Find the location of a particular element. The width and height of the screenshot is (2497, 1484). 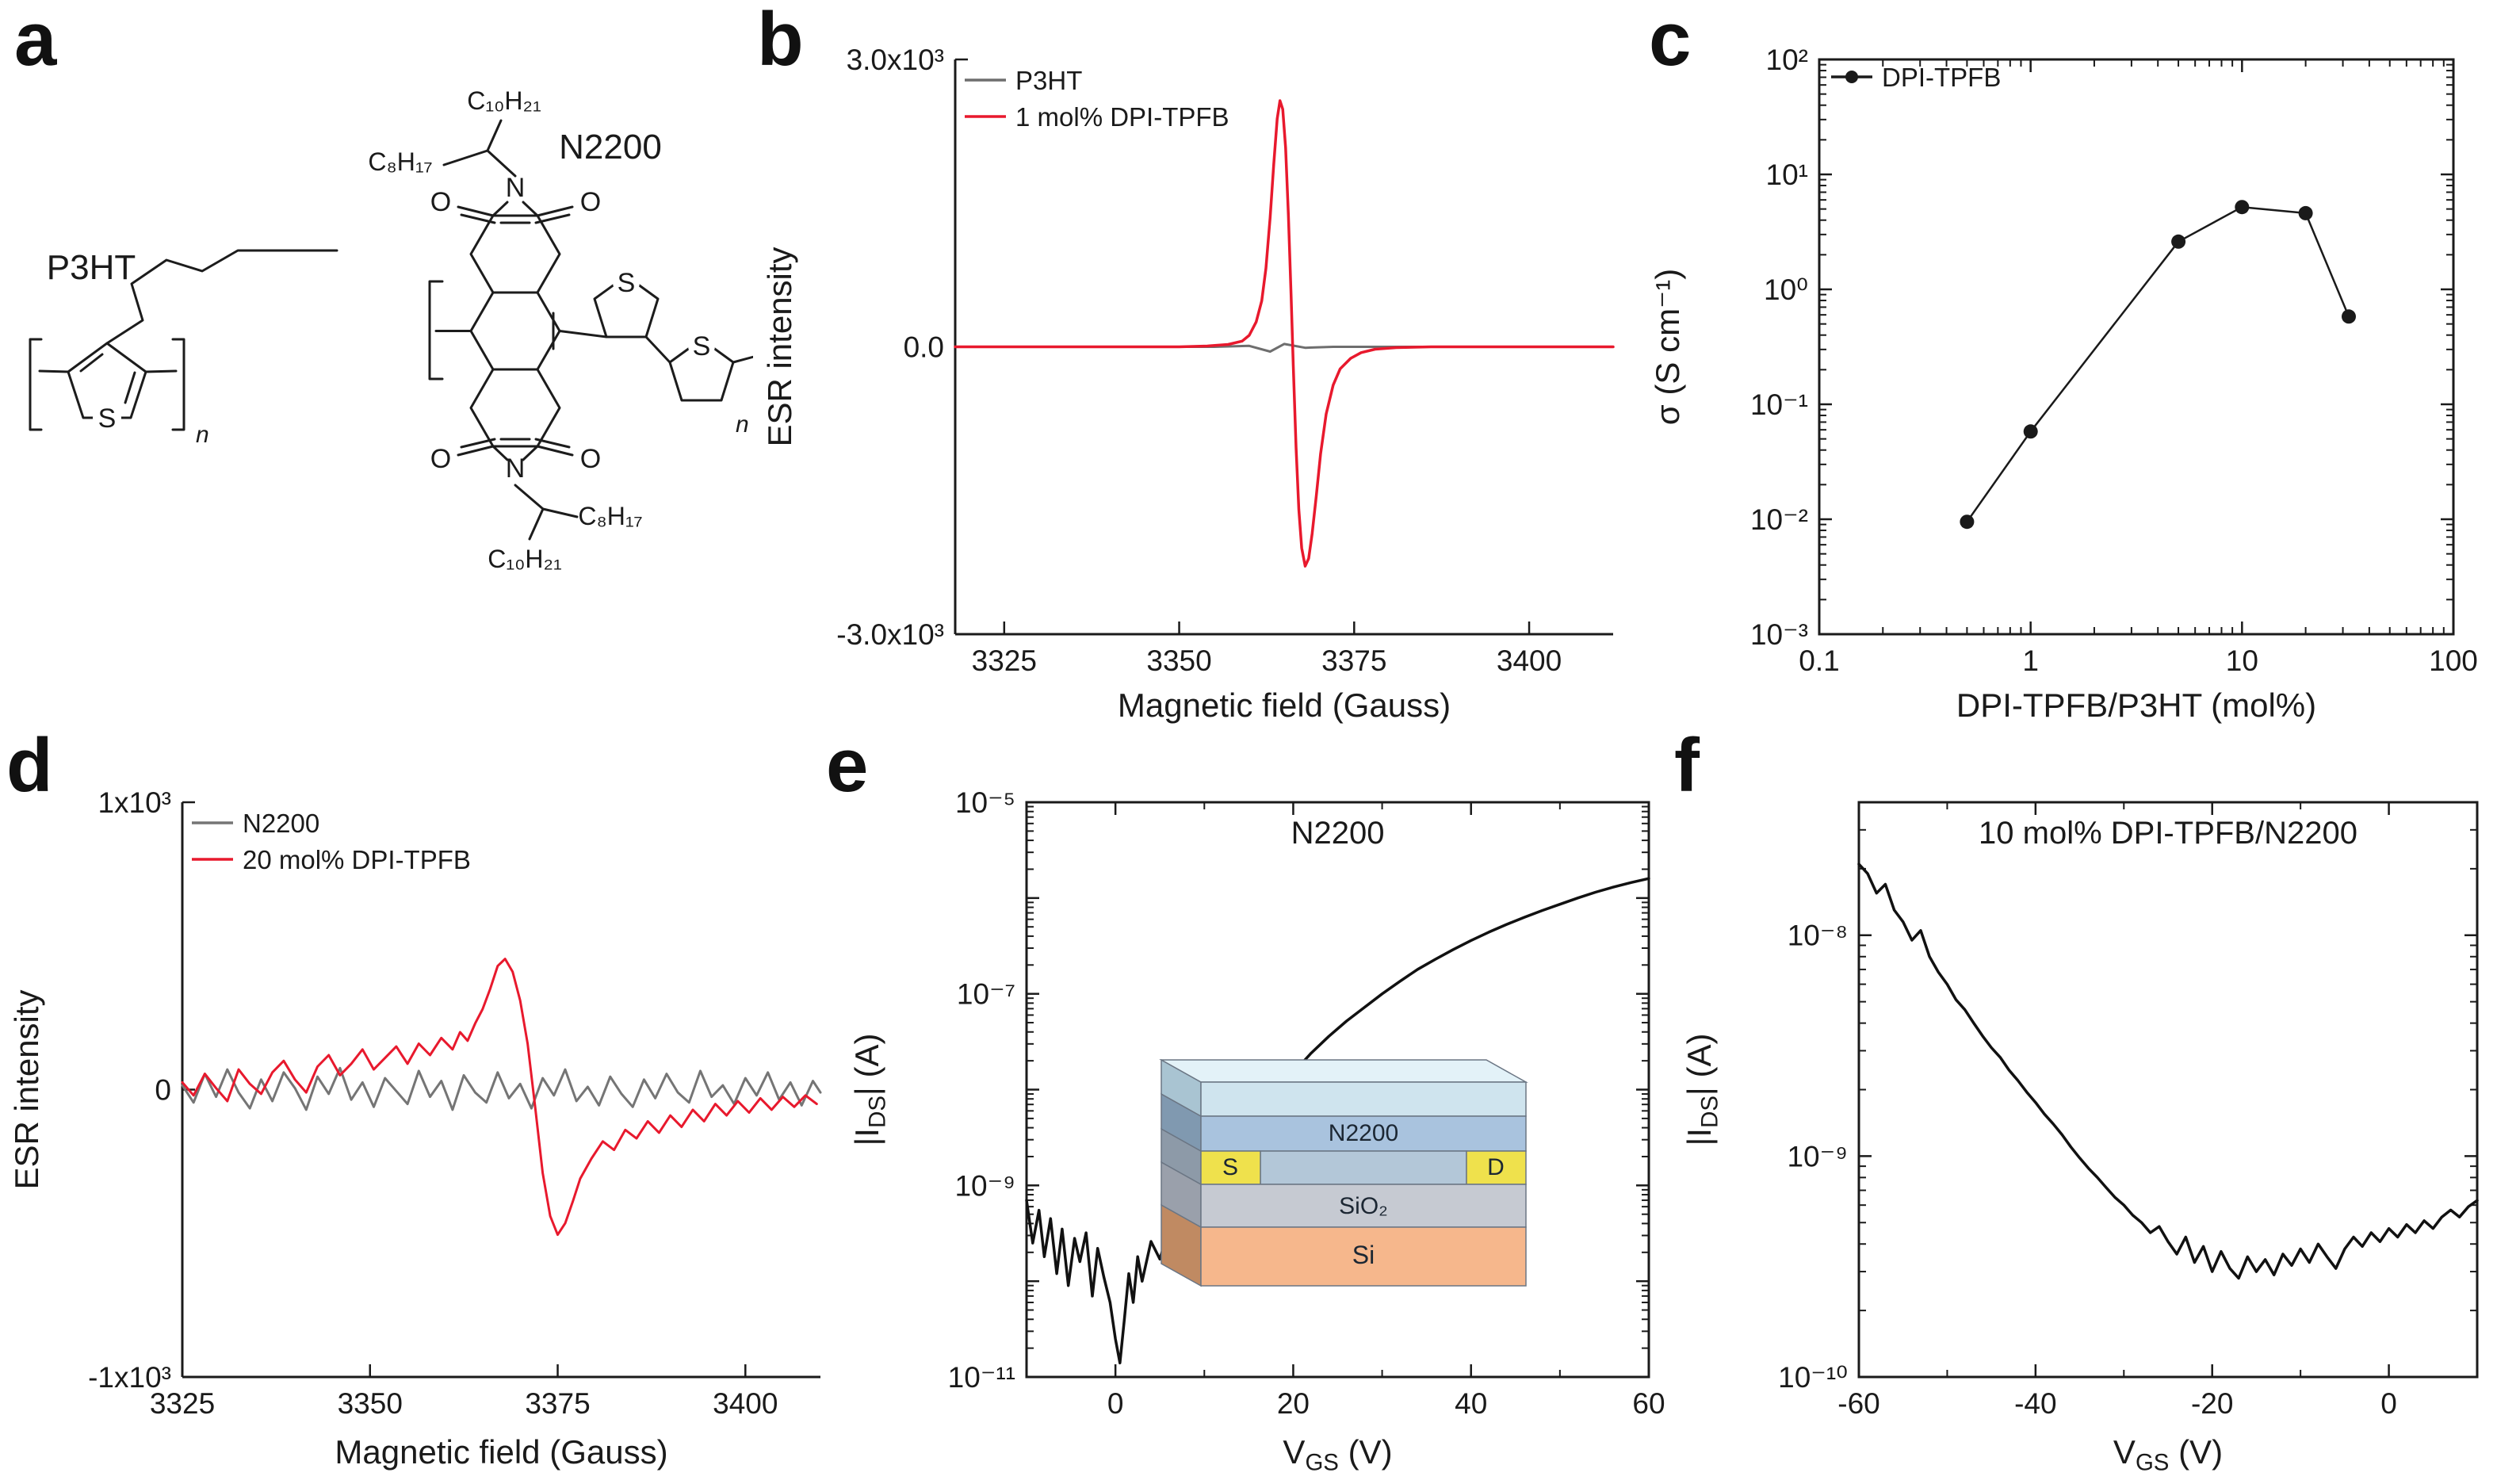

svg-text: 10⁻⁷ is located at coordinates (986, 994).